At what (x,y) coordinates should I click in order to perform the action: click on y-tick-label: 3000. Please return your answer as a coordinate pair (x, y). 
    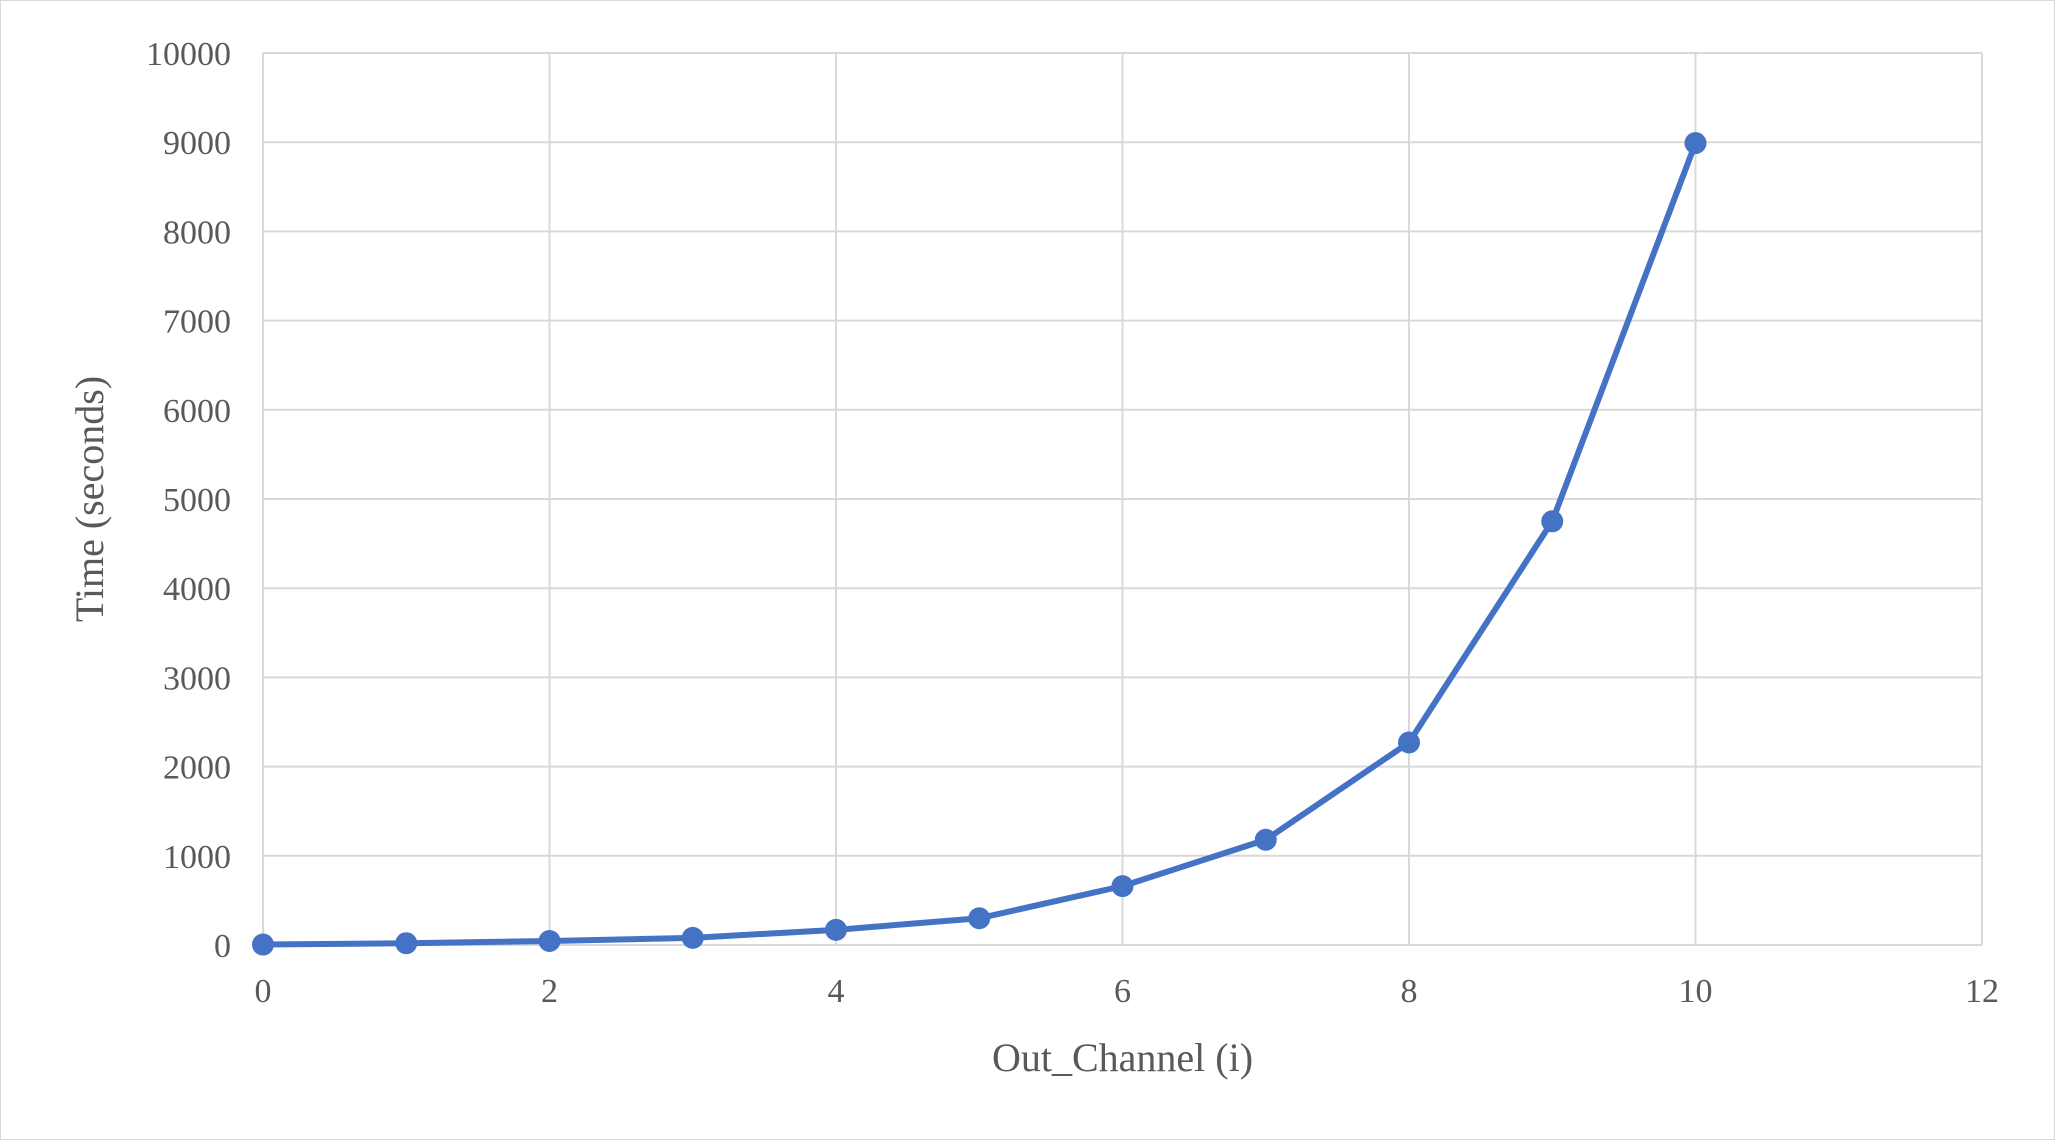
    Looking at the image, I should click on (197, 678).